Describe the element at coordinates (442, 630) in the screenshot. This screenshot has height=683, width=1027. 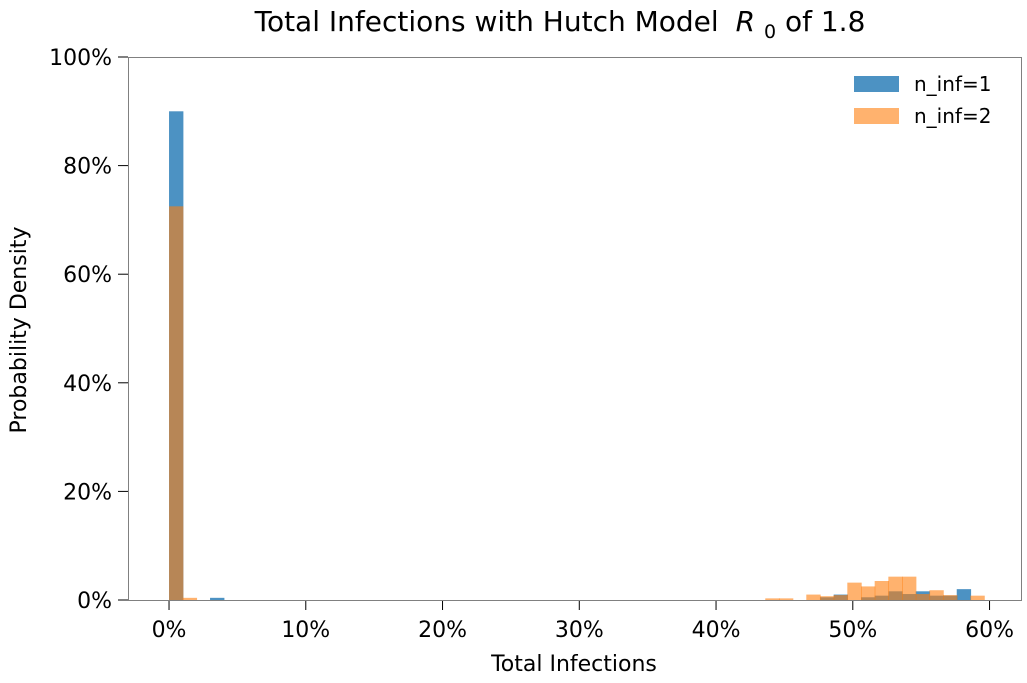
I see `x-tick-label: 20%` at that location.